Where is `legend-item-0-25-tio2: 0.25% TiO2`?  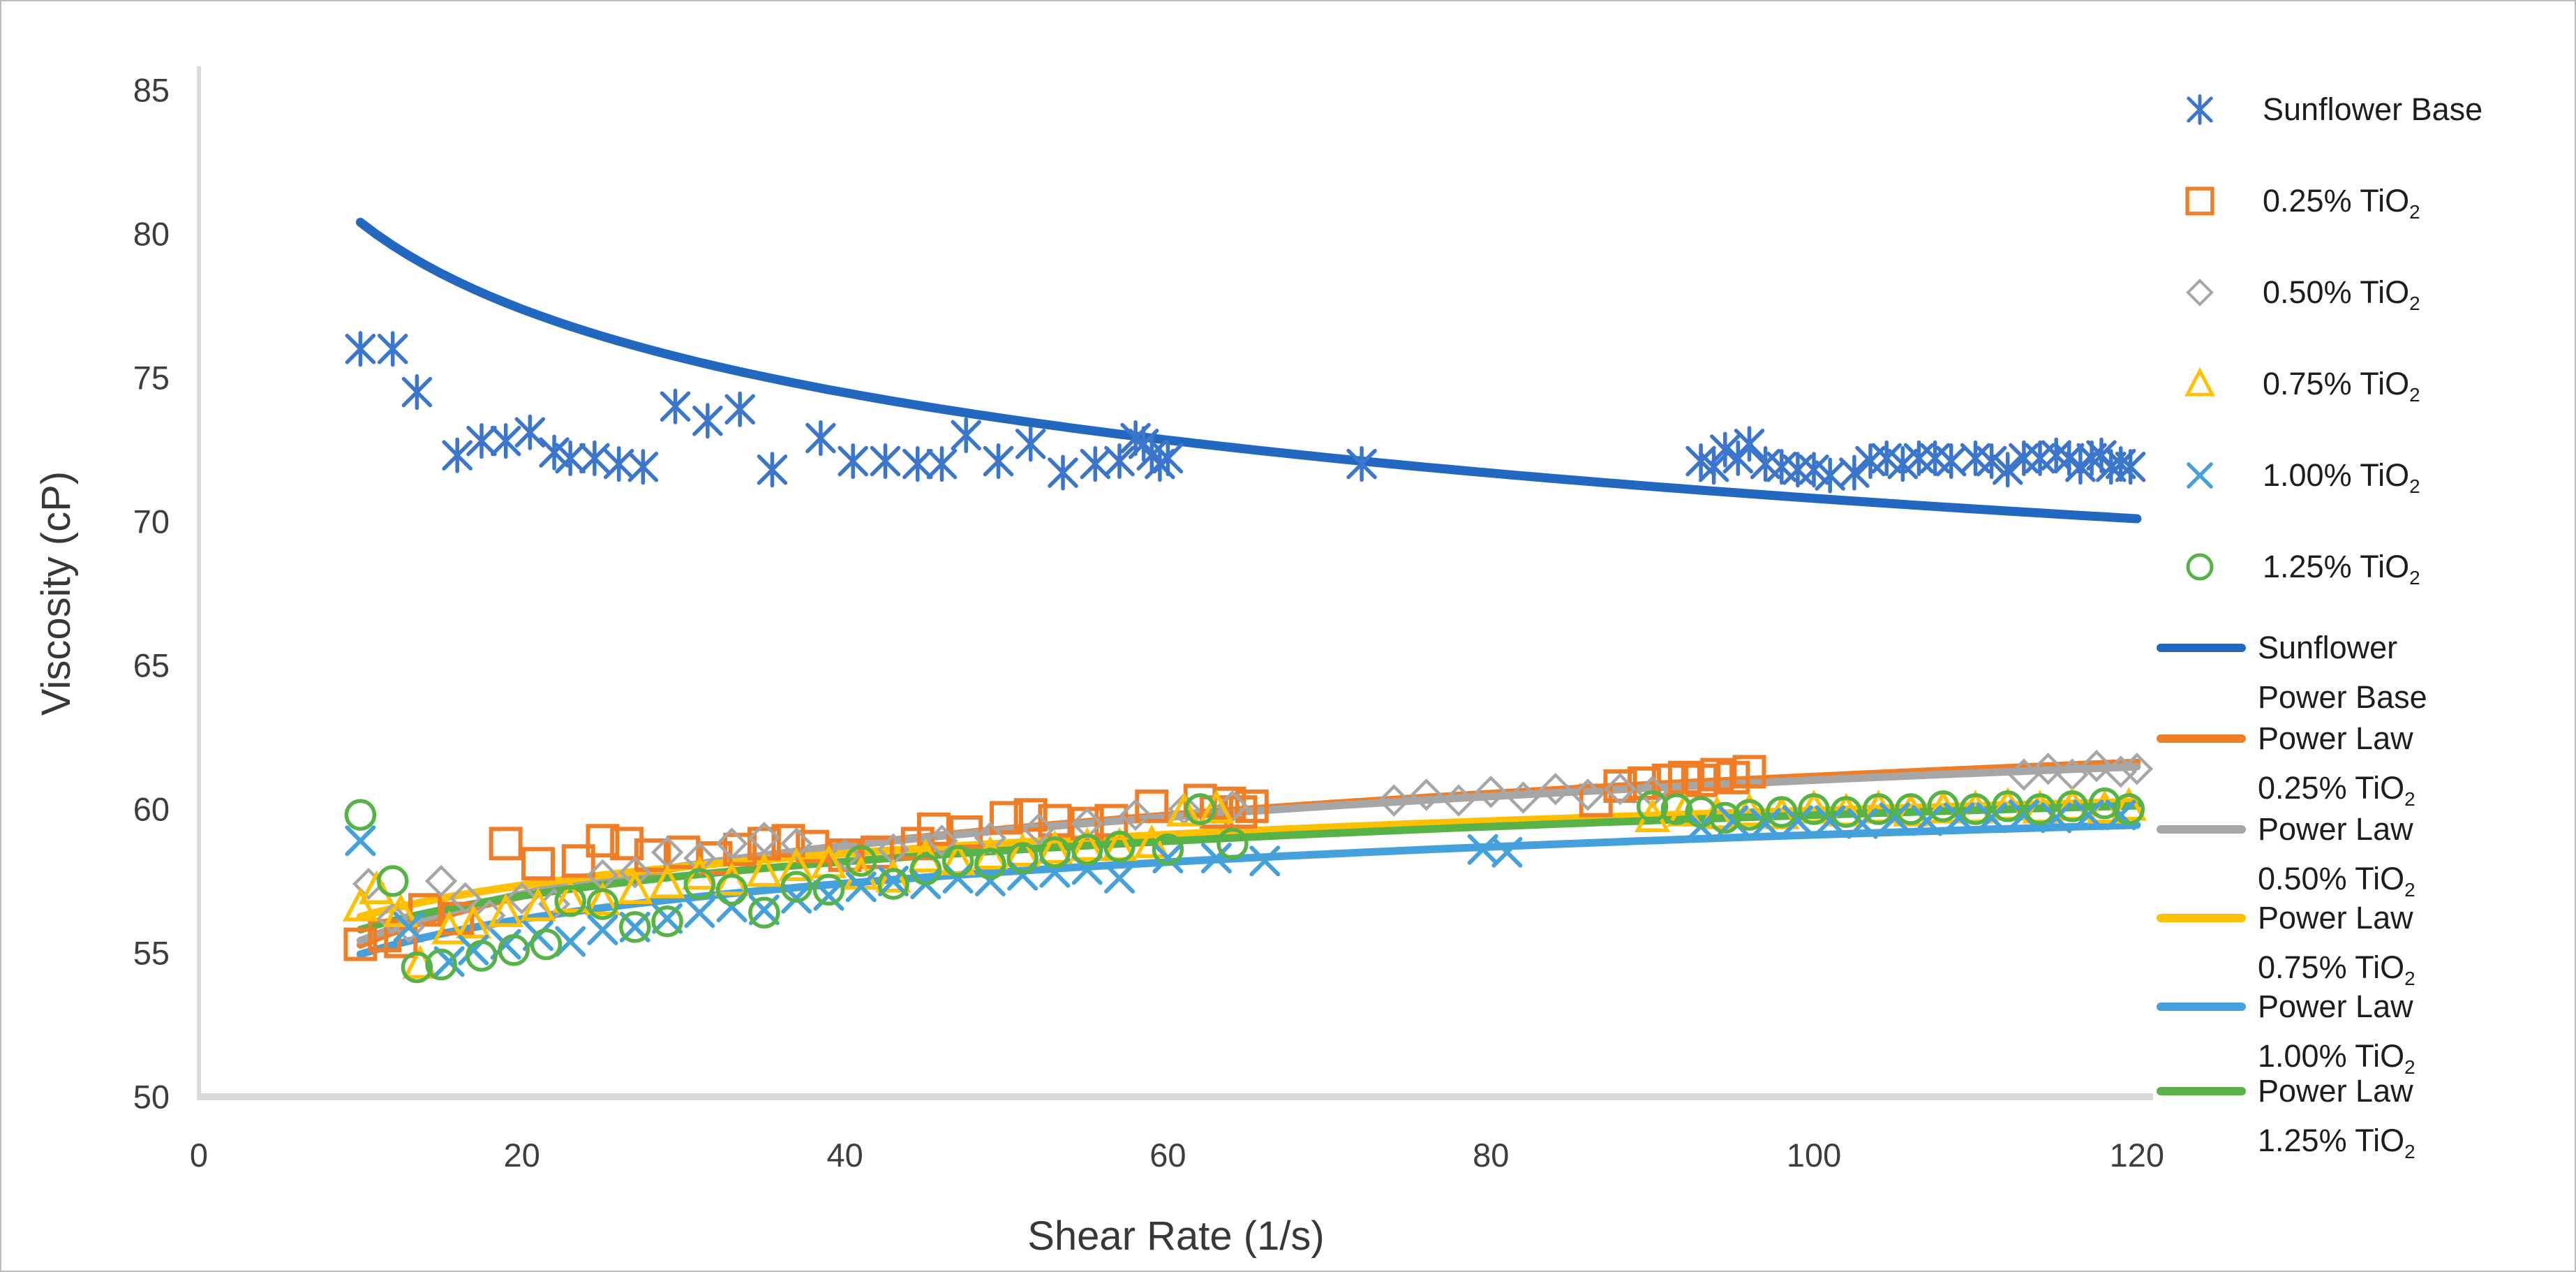
legend-item-0-25-tio2: 0.25% TiO2 is located at coordinates (2298, 201).